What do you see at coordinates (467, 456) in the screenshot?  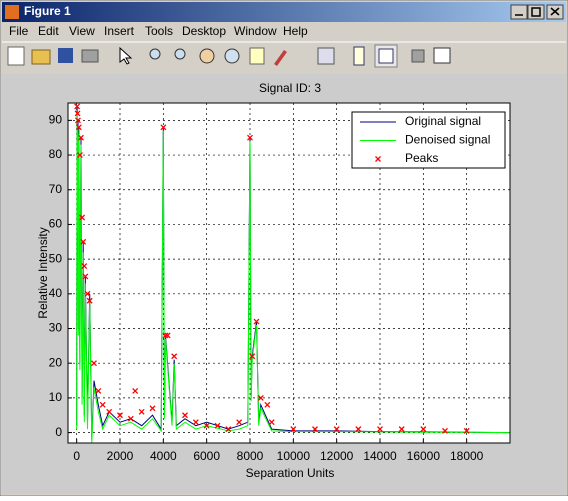 I see `x-tick-label: 18000` at bounding box center [467, 456].